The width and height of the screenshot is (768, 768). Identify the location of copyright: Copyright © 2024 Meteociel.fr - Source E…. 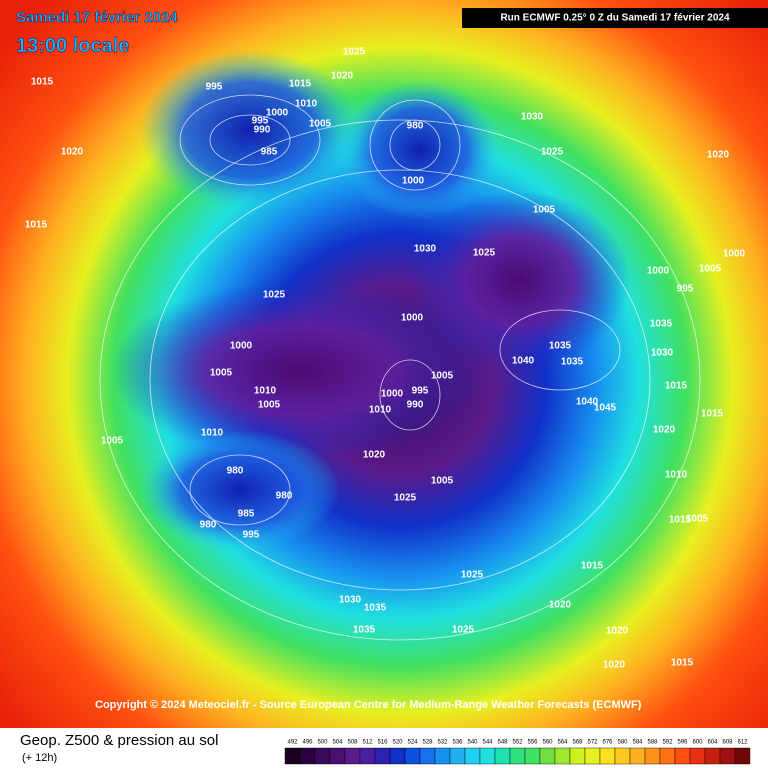
(368, 705).